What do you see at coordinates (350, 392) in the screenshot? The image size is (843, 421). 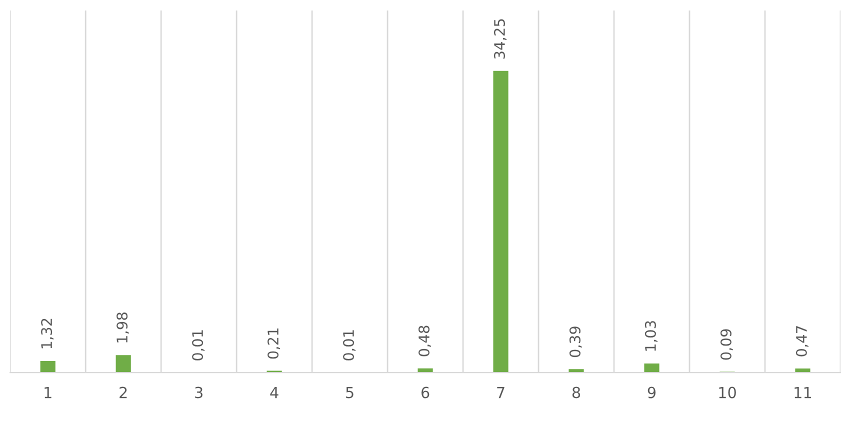 I see `x-tick-label: 5` at bounding box center [350, 392].